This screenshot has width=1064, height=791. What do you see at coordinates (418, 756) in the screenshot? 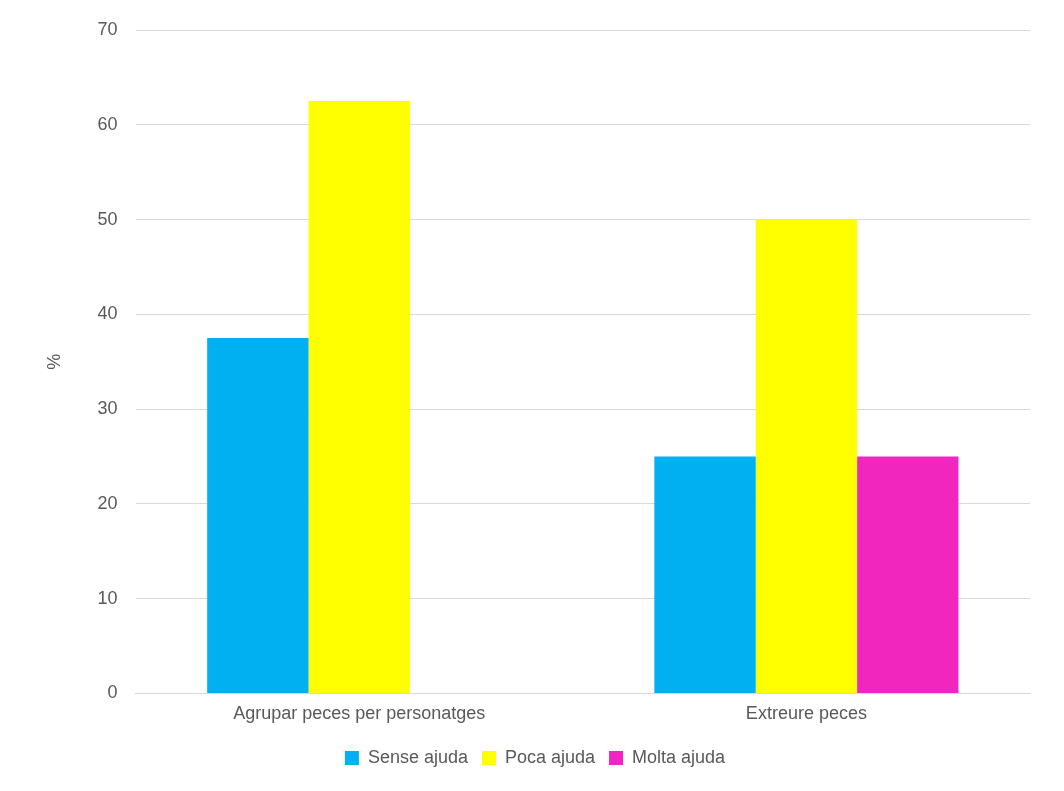
I see `legend-label: Sense ajuda` at bounding box center [418, 756].